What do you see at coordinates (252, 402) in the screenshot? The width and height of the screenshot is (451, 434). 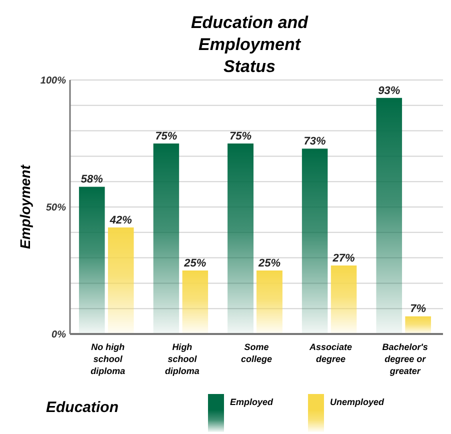 I see `legend-label: Employed` at bounding box center [252, 402].